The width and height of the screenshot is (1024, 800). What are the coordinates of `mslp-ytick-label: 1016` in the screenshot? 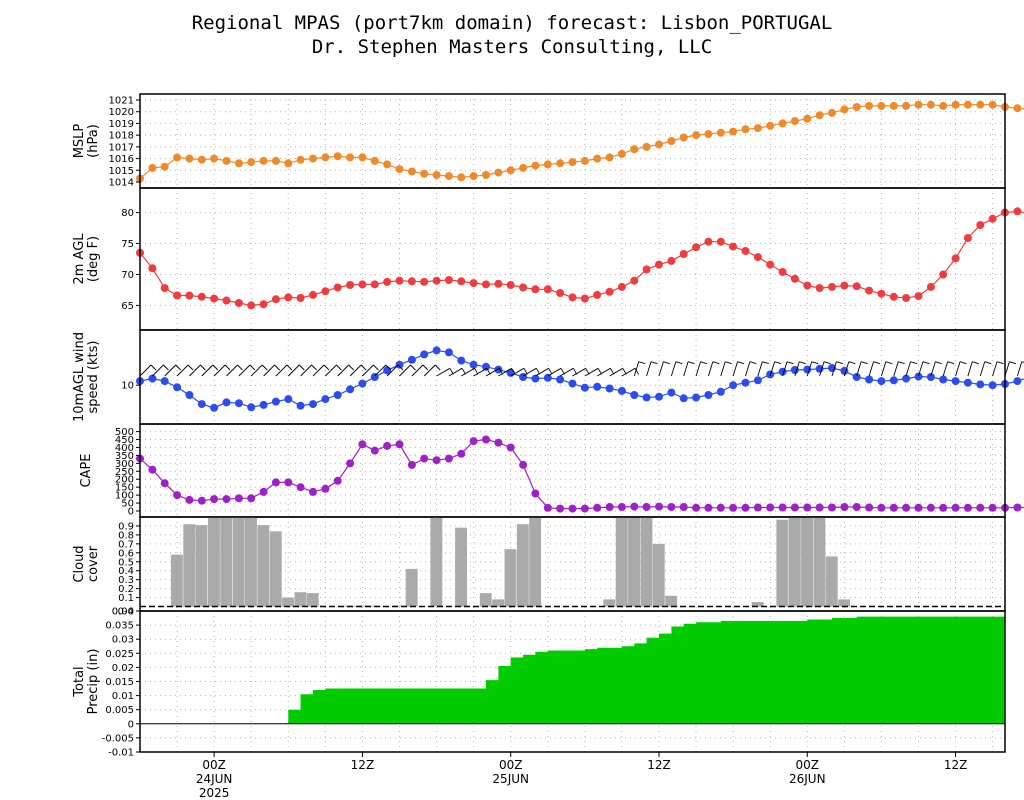 It's located at (121, 159).